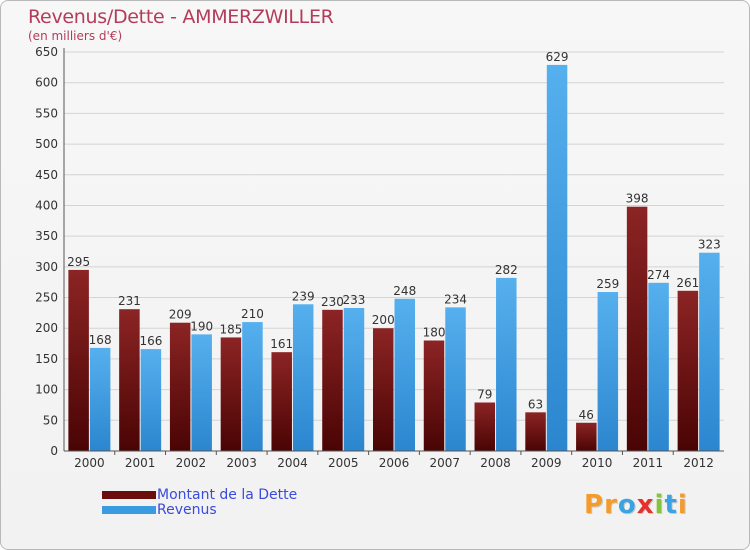 This screenshot has width=750, height=550. Describe the element at coordinates (303, 296) in the screenshot. I see `data-label-revenue-2004: 239` at that location.